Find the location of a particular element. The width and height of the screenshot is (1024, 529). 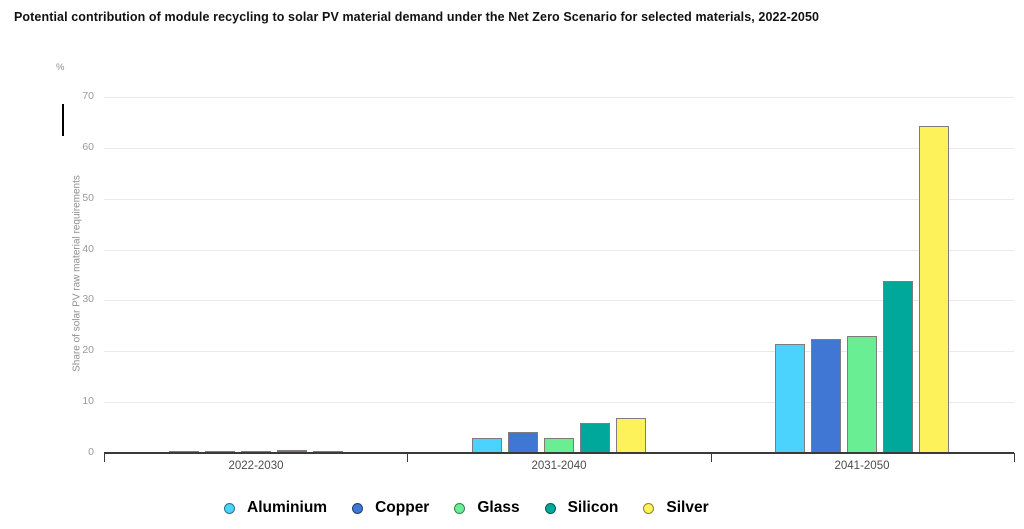

bar-glass-2031-2040 is located at coordinates (559, 445).